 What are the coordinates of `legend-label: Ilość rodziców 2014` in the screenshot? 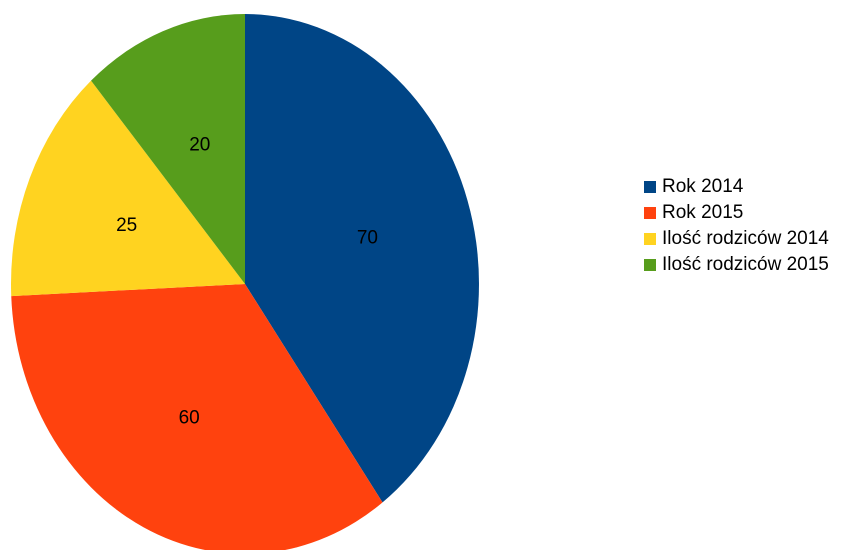 It's located at (745, 238).